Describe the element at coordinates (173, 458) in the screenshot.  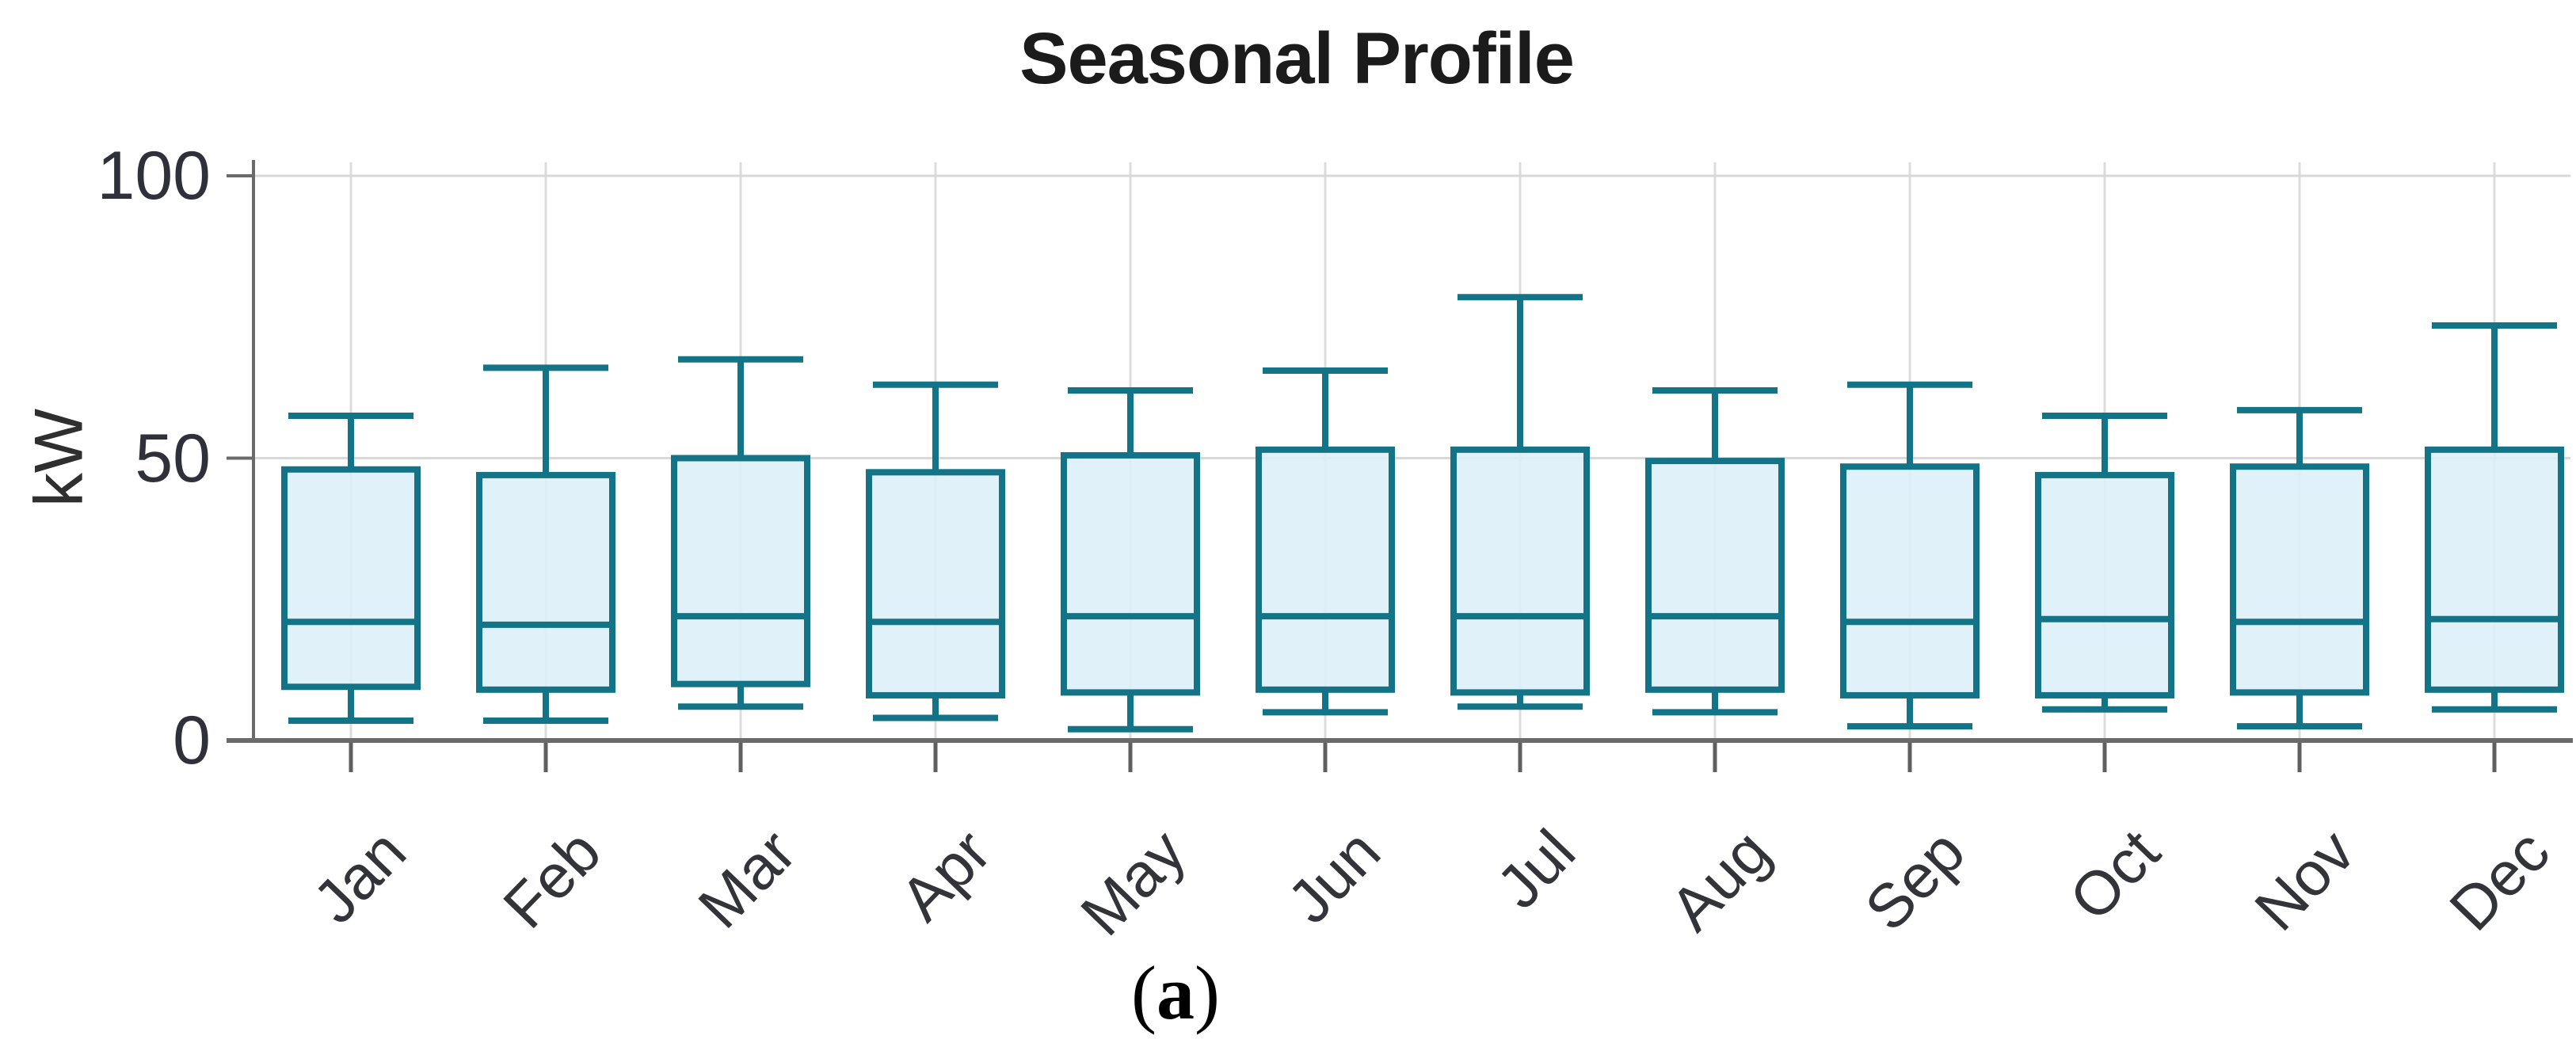
I see `y-tick-label-50: 50` at that location.